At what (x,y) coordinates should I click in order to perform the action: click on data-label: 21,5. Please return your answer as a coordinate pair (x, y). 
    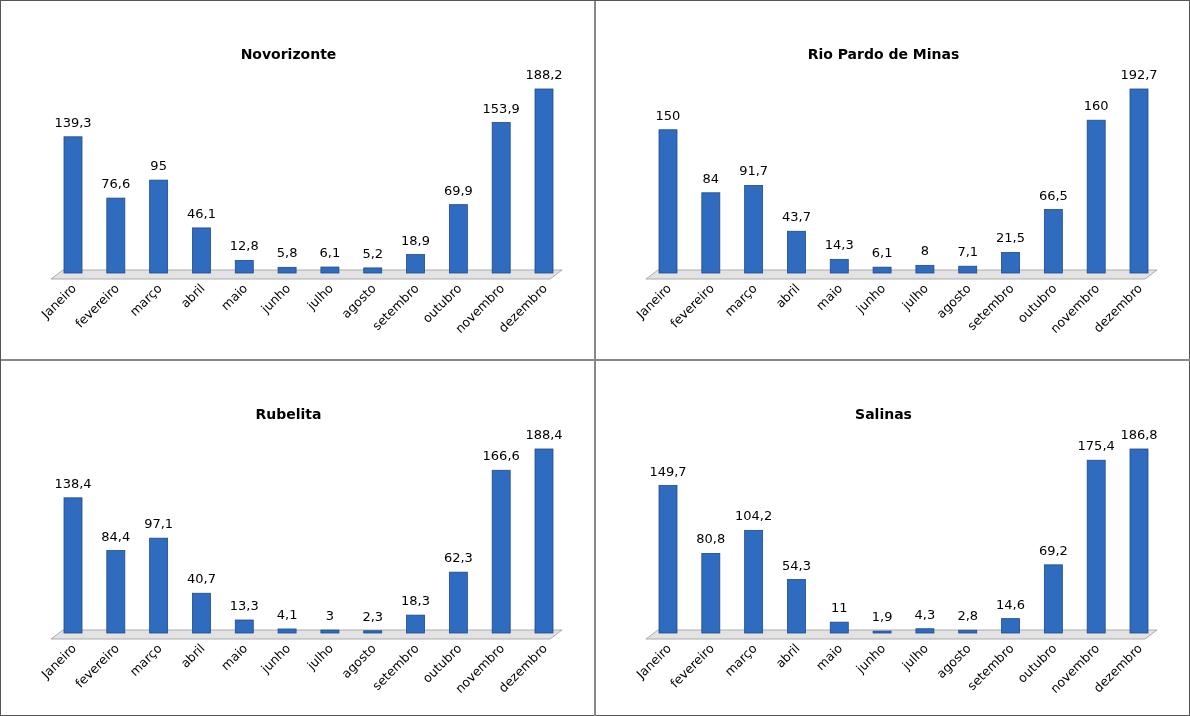
    Looking at the image, I should click on (1011, 238).